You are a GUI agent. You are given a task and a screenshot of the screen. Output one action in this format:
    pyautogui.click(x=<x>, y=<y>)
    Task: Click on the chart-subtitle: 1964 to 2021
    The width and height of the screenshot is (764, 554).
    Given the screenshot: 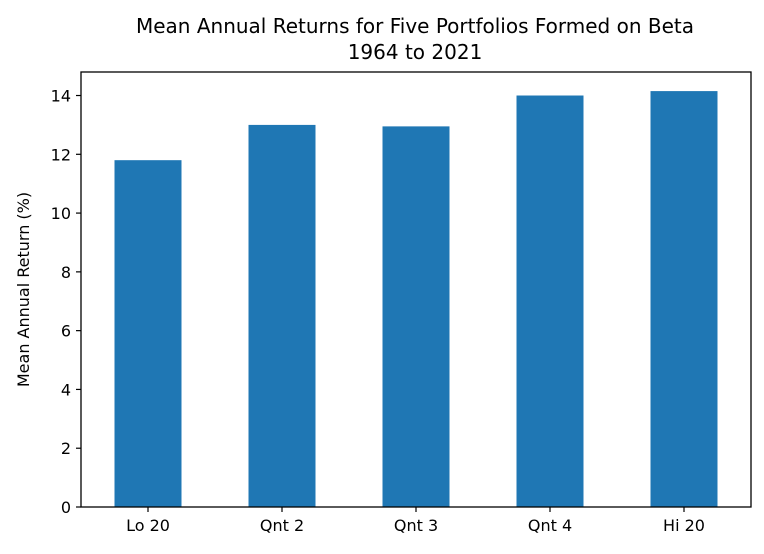 What is the action you would take?
    pyautogui.click(x=415, y=52)
    